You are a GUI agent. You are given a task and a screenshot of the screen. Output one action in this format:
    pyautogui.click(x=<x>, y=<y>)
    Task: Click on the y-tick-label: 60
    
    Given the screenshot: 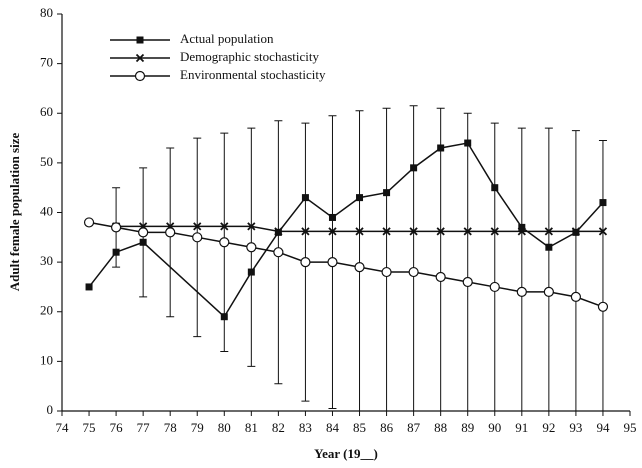 What is the action you would take?
    pyautogui.click(x=46, y=111)
    